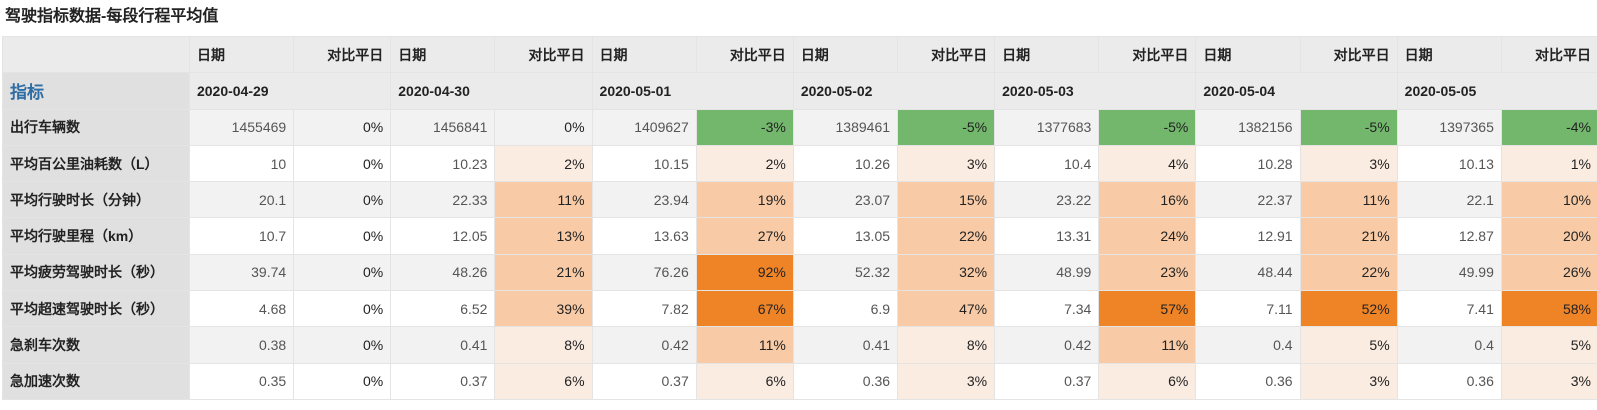 The height and width of the screenshot is (410, 1597). I want to click on compare-cell: 39%, so click(543, 309).